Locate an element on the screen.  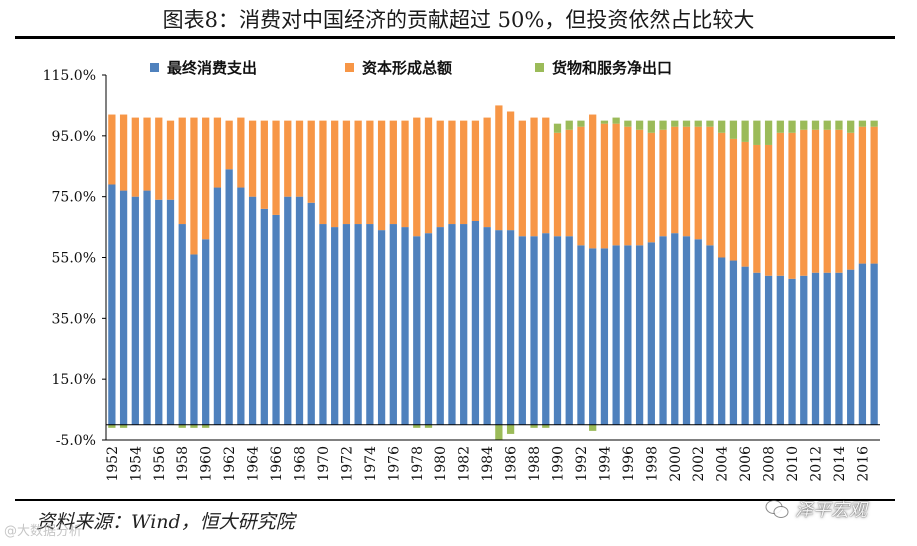
x-tick-label: 1998 is located at coordinates (652, 464).